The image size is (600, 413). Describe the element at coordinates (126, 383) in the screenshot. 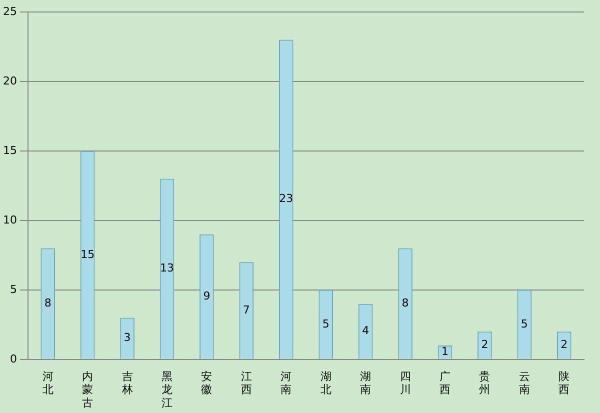

I see `x-tick-label: 吉林` at that location.